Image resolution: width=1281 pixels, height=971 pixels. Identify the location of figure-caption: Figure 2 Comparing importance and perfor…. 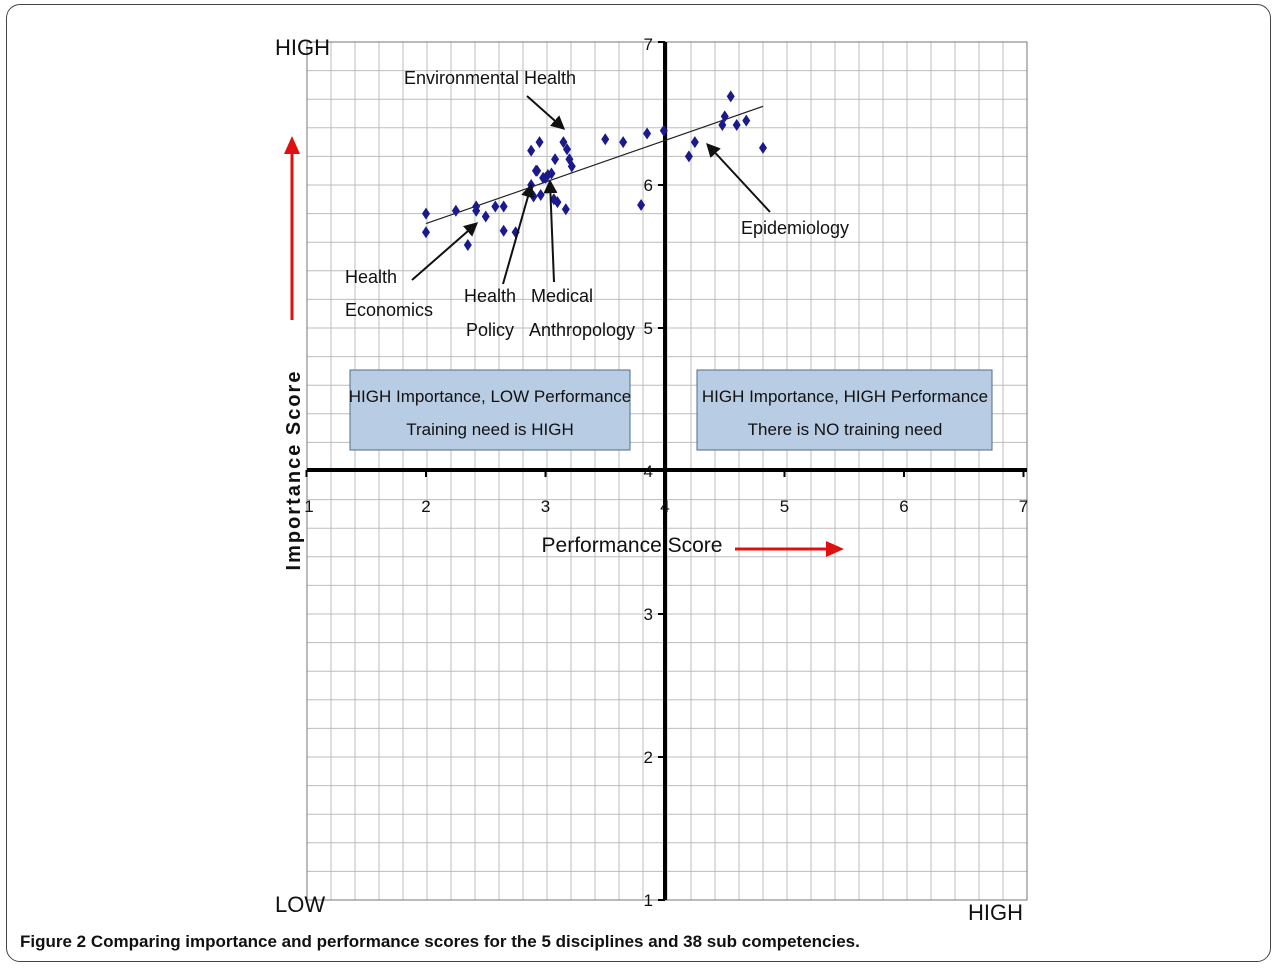
(440, 942).